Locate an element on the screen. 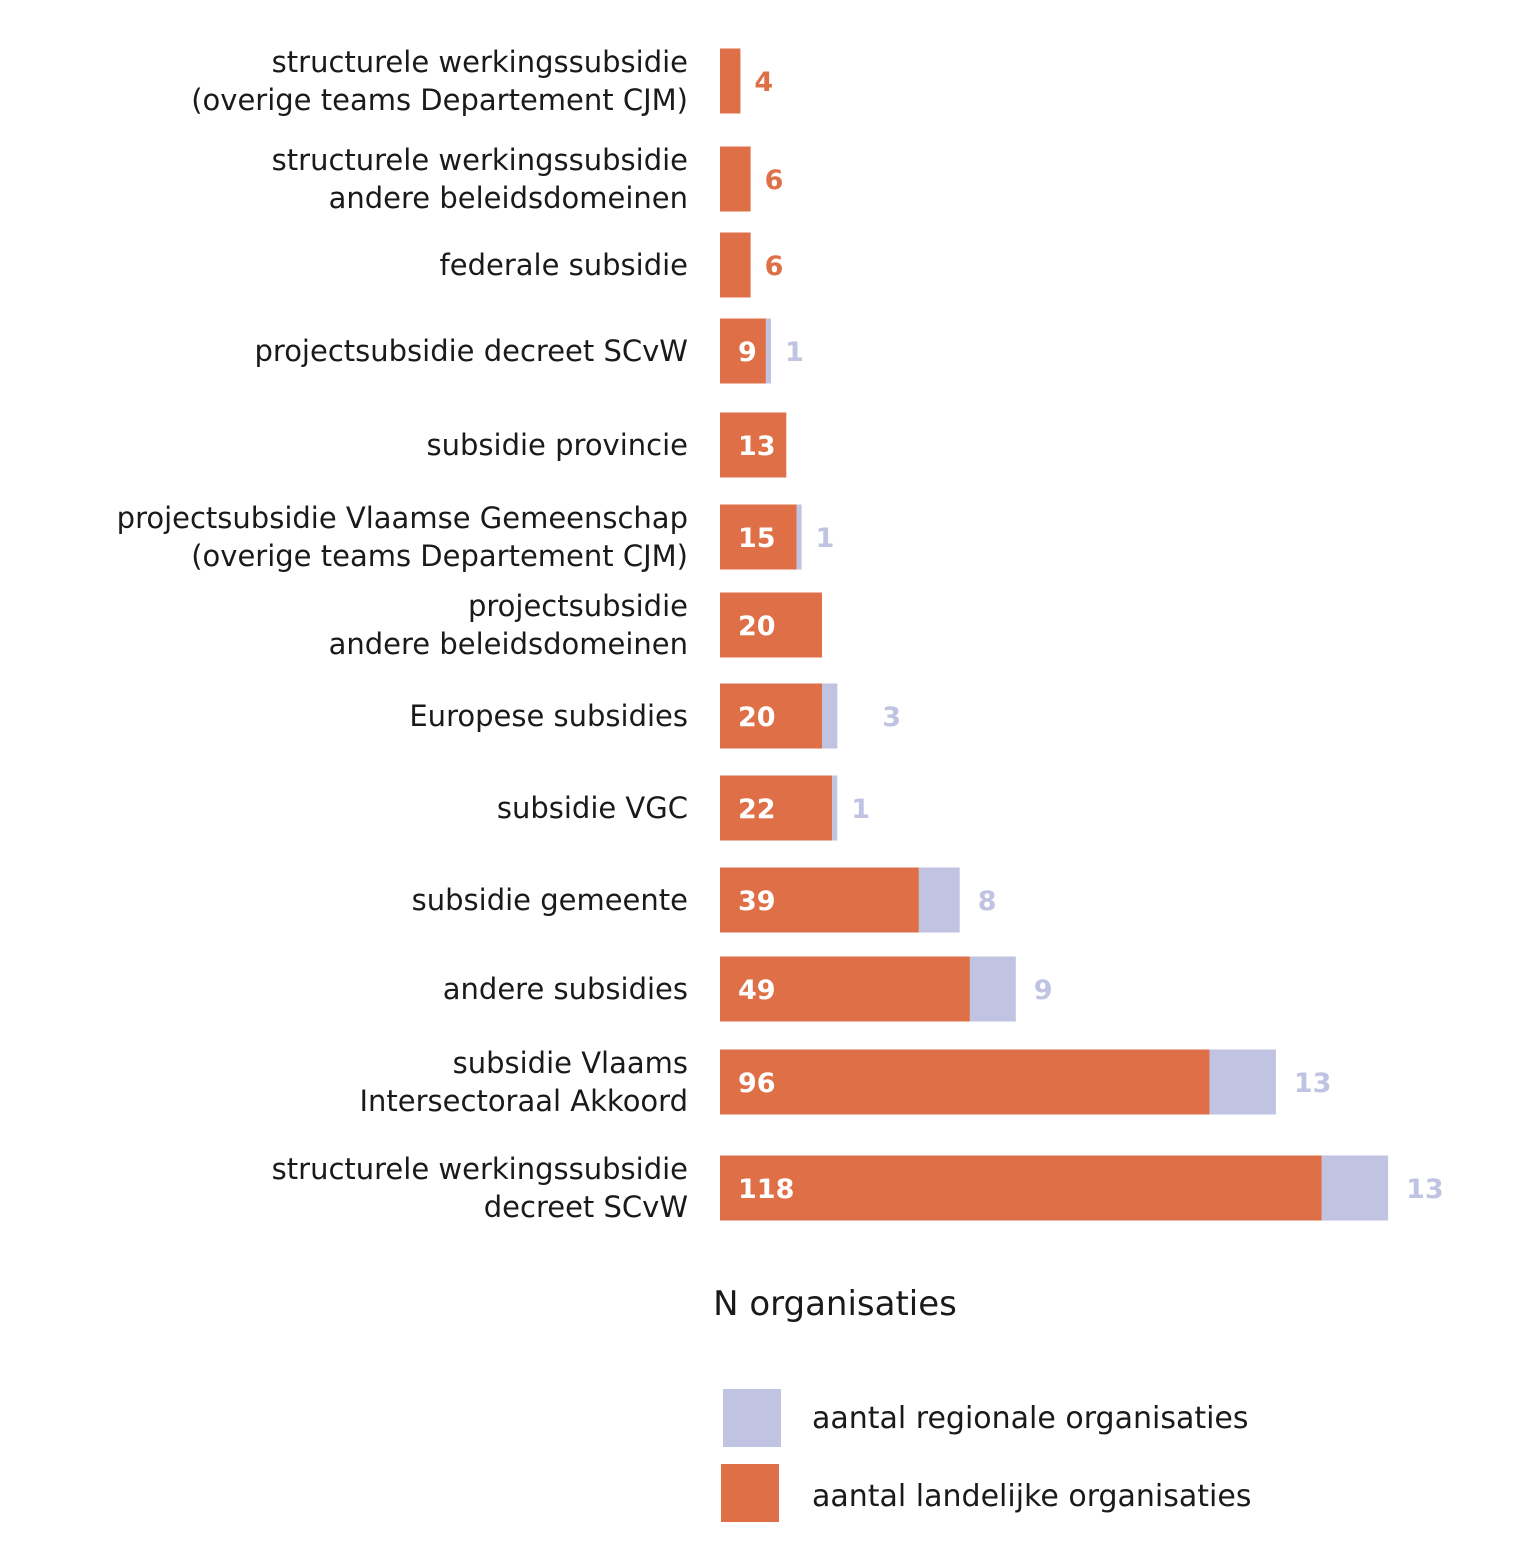  value-label-regional: 3 is located at coordinates (891, 717).